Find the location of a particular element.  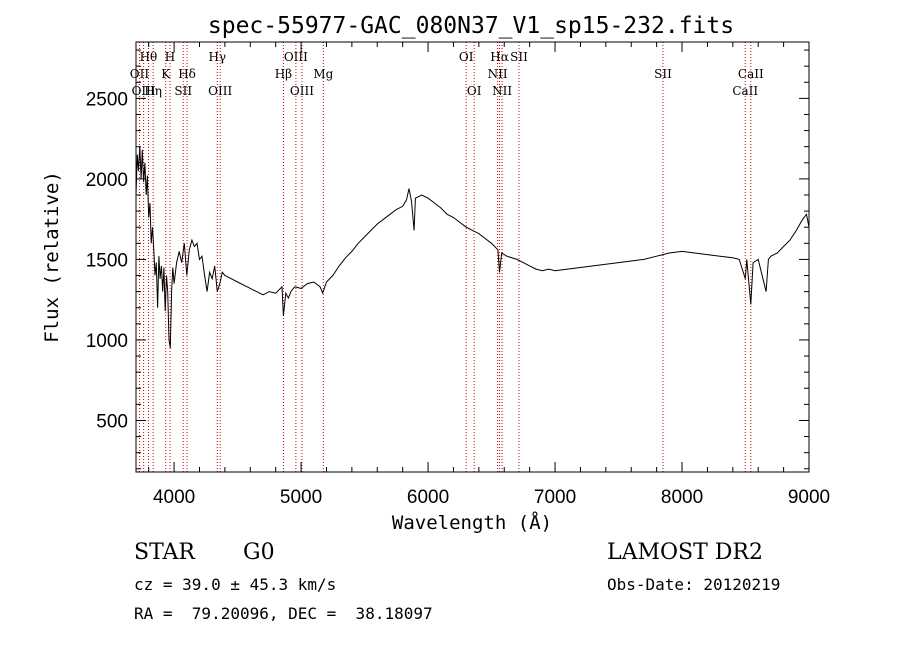

object-class: STAR is located at coordinates (164, 552).